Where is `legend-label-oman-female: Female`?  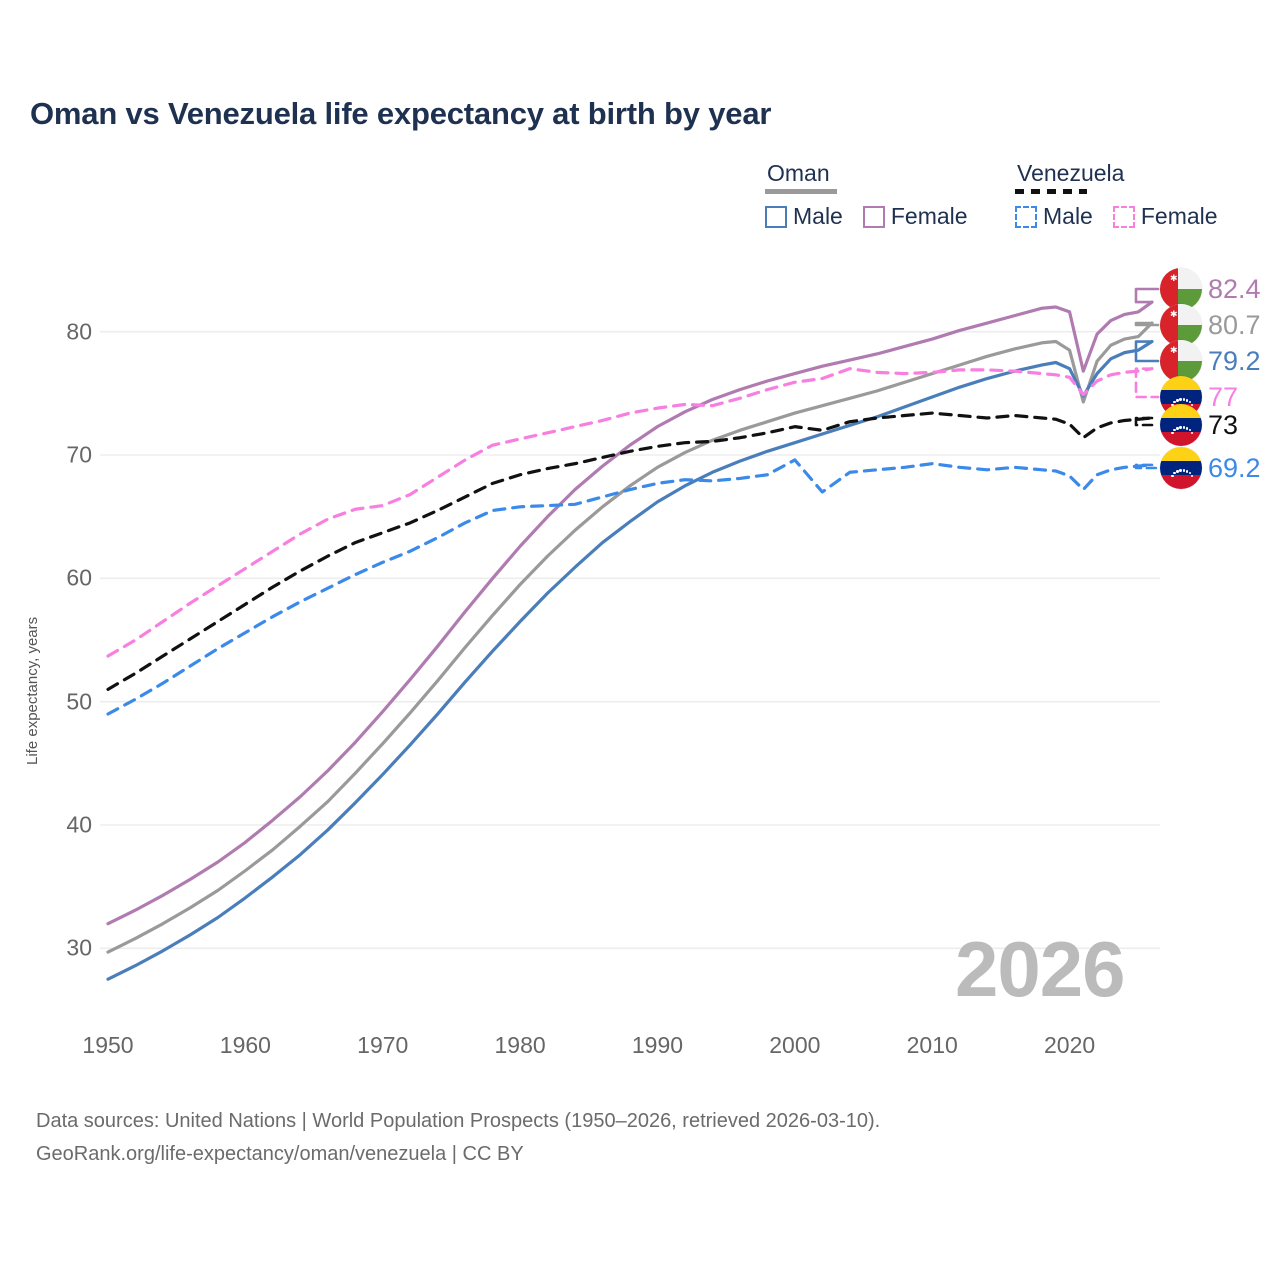 legend-label-oman-female: Female is located at coordinates (929, 216).